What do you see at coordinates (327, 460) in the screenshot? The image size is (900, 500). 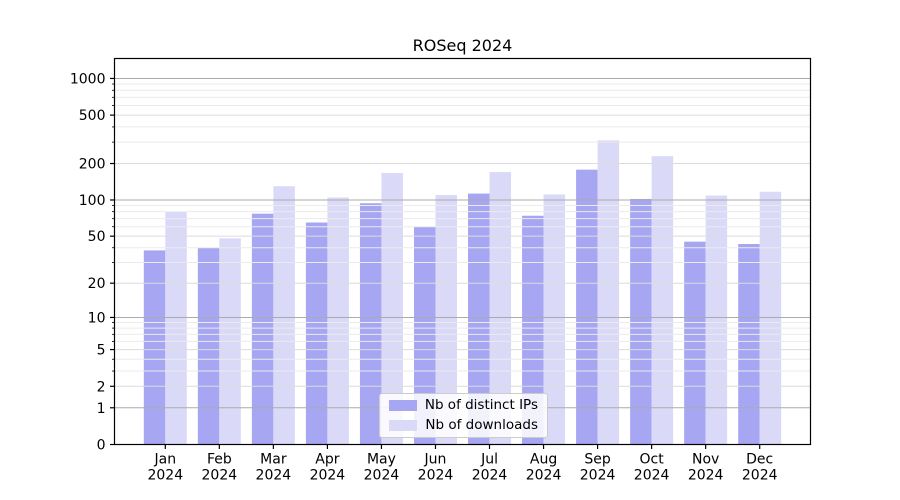 I see `x-tick-label-apr: Apr` at bounding box center [327, 460].